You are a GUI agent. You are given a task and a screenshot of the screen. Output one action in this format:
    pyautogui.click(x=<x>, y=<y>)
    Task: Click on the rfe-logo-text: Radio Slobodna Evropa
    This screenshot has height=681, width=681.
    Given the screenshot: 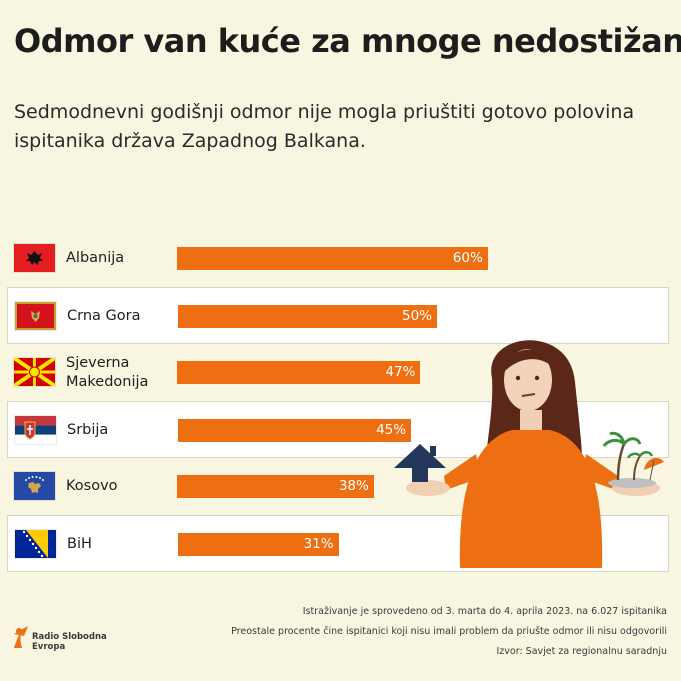 What is the action you would take?
    pyautogui.click(x=69, y=642)
    